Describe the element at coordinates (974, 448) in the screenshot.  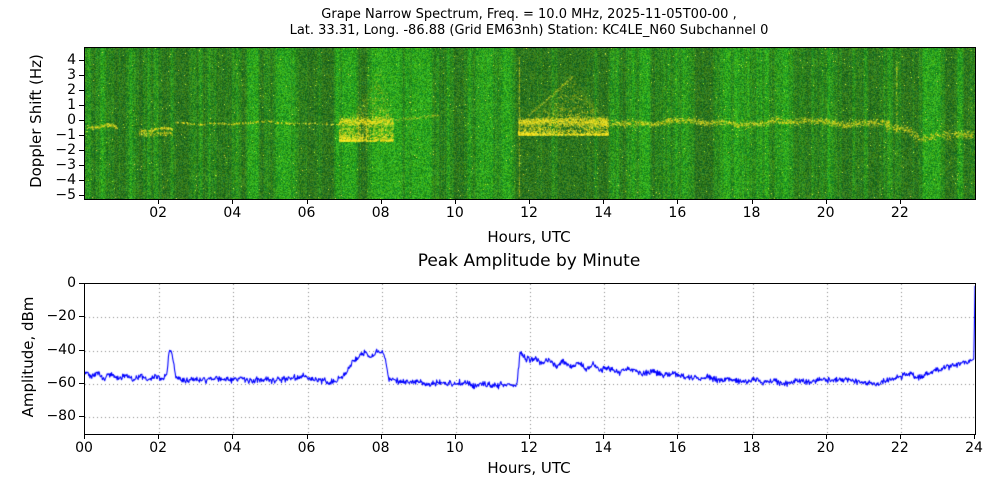
I see `x-tick-label: 24` at that location.